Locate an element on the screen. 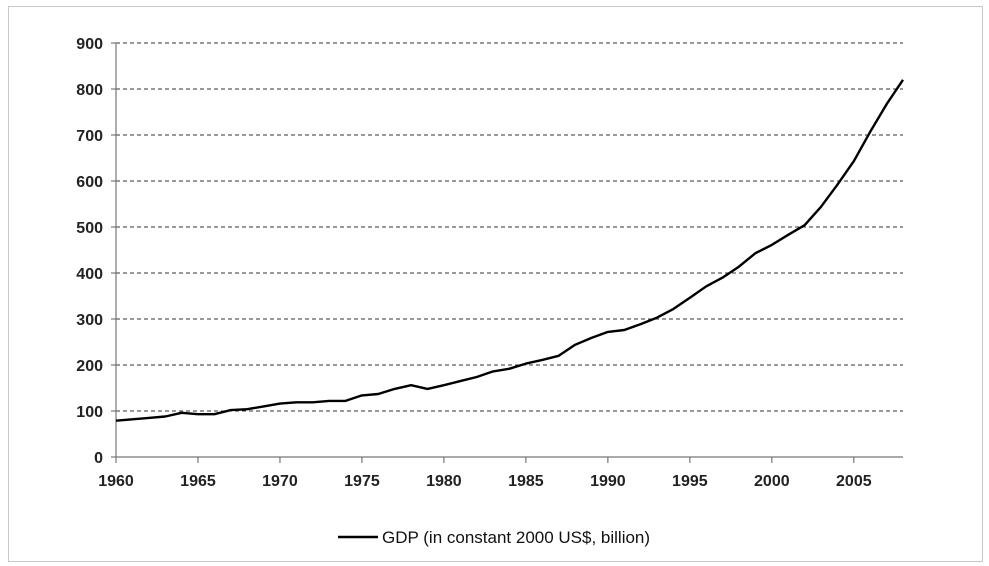 This screenshot has height=566, width=989. legend-label: GDP (in constant 2000 US$, billion) is located at coordinates (516, 537).